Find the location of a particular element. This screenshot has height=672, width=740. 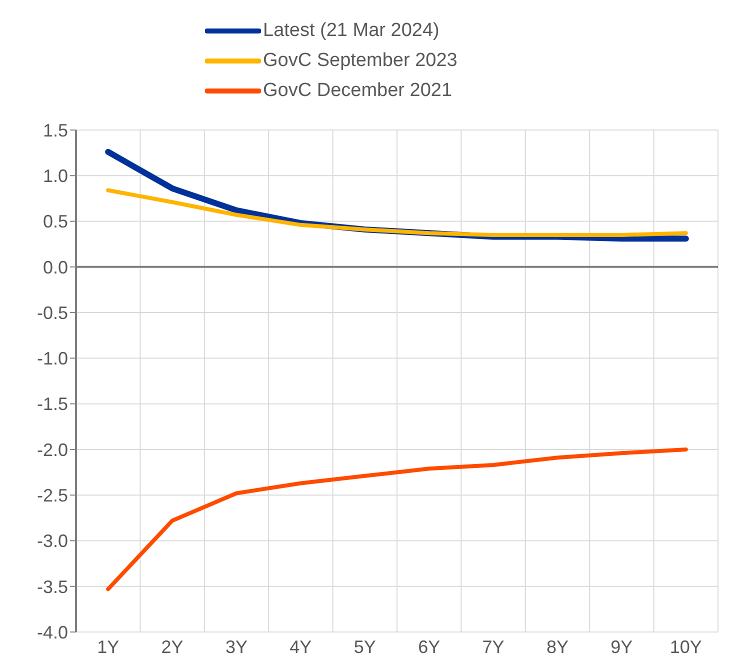

x-tick-label: 2Y is located at coordinates (172, 646).